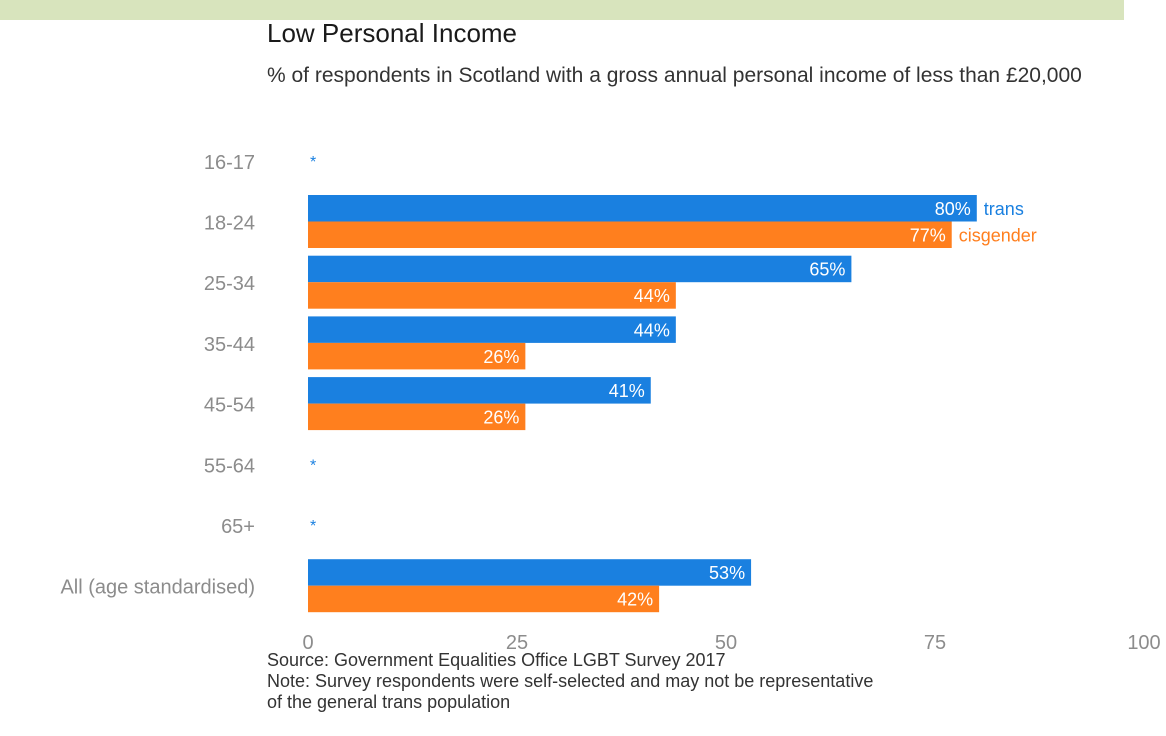 This screenshot has width=1166, height=736. Describe the element at coordinates (229, 406) in the screenshot. I see `category-label: 45-54` at that location.